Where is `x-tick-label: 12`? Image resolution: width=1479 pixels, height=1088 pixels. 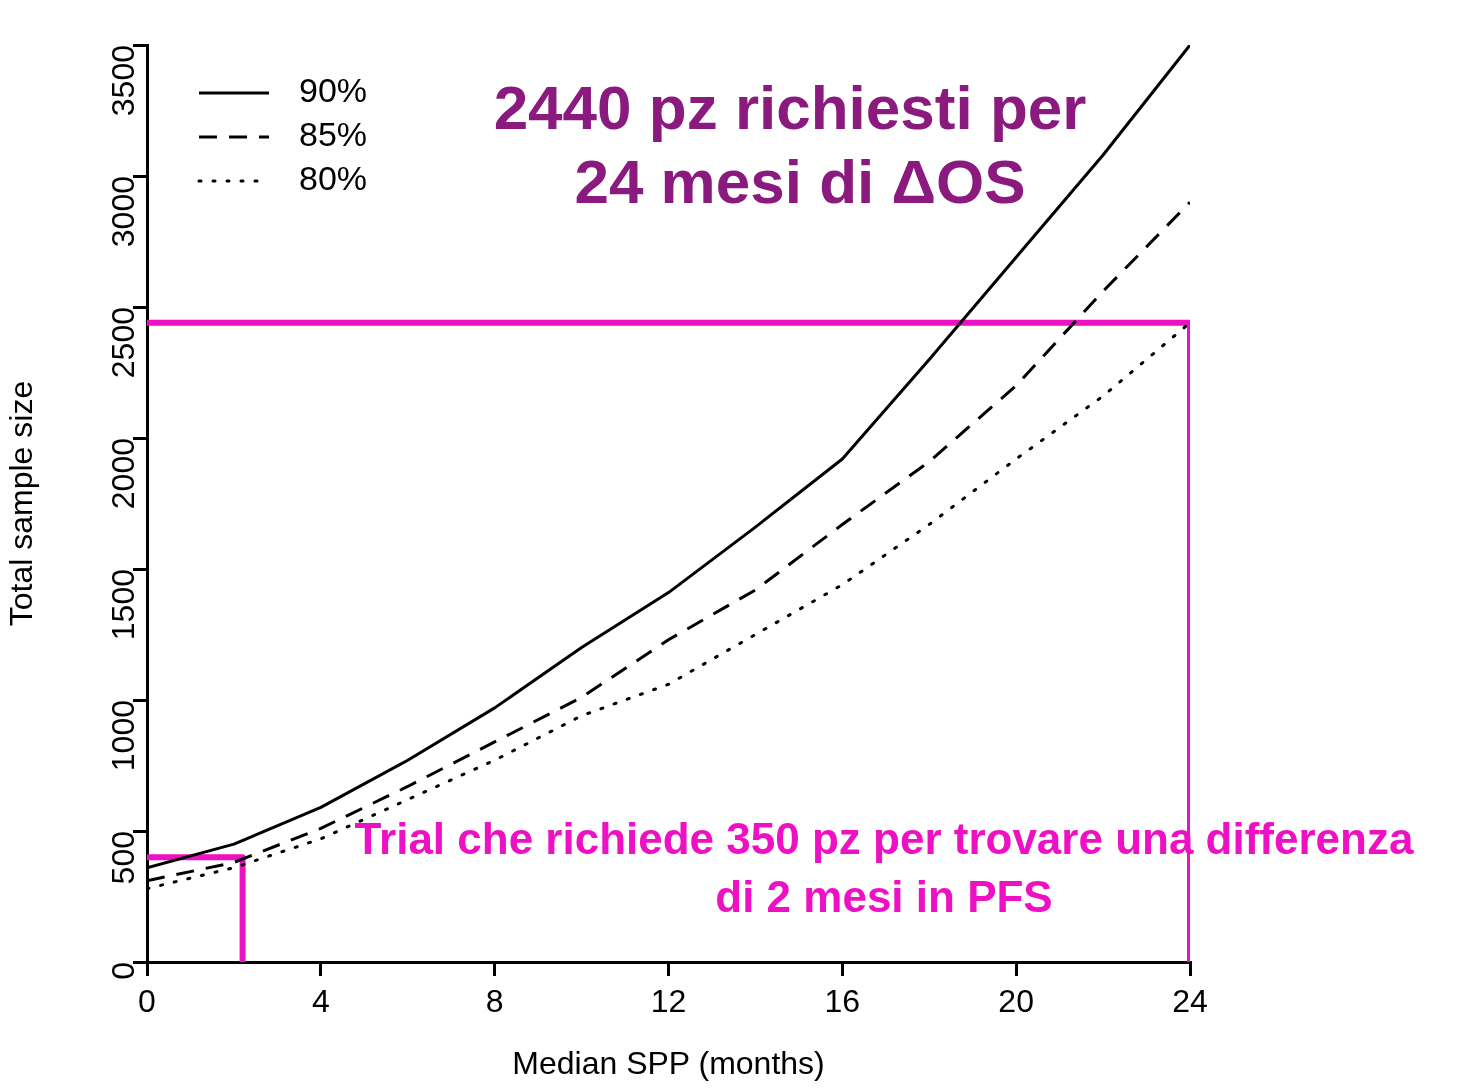
x-tick-label: 12 is located at coordinates (668, 1001).